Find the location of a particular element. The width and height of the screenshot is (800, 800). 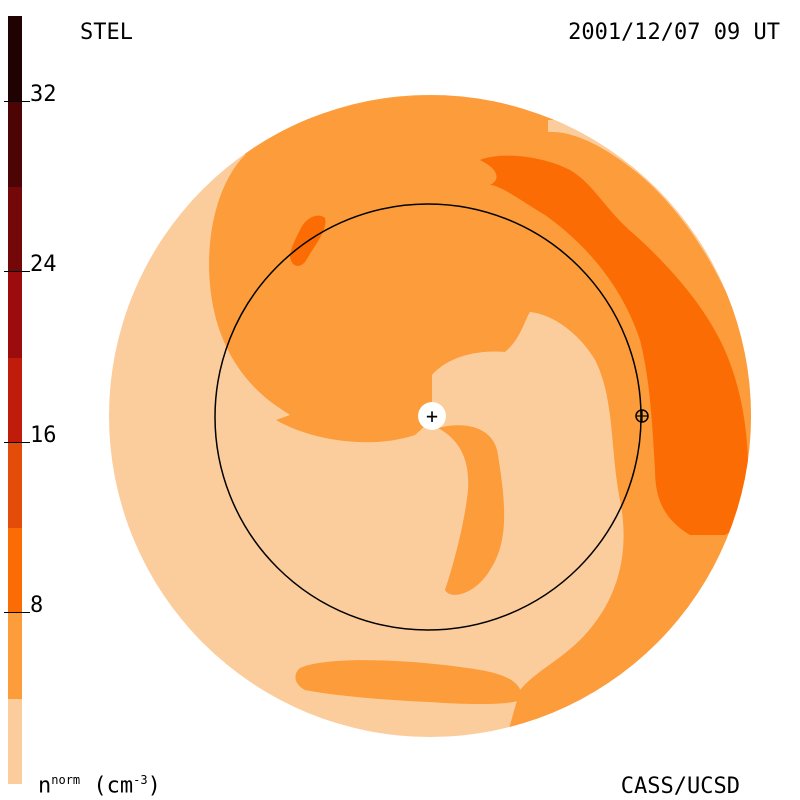

colorbar-tick-label: 32 is located at coordinates (43, 94).